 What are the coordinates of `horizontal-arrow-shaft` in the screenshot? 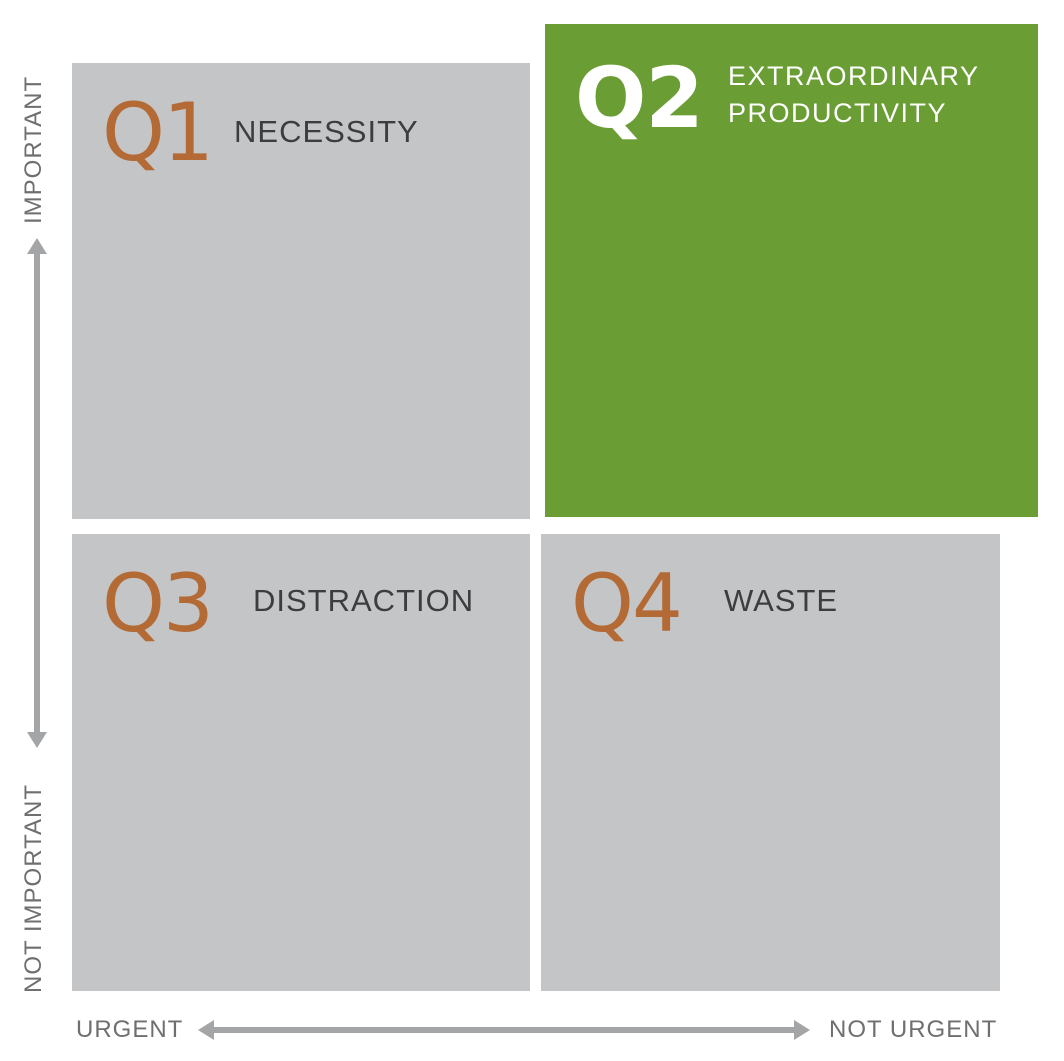 It's located at (504, 1030).